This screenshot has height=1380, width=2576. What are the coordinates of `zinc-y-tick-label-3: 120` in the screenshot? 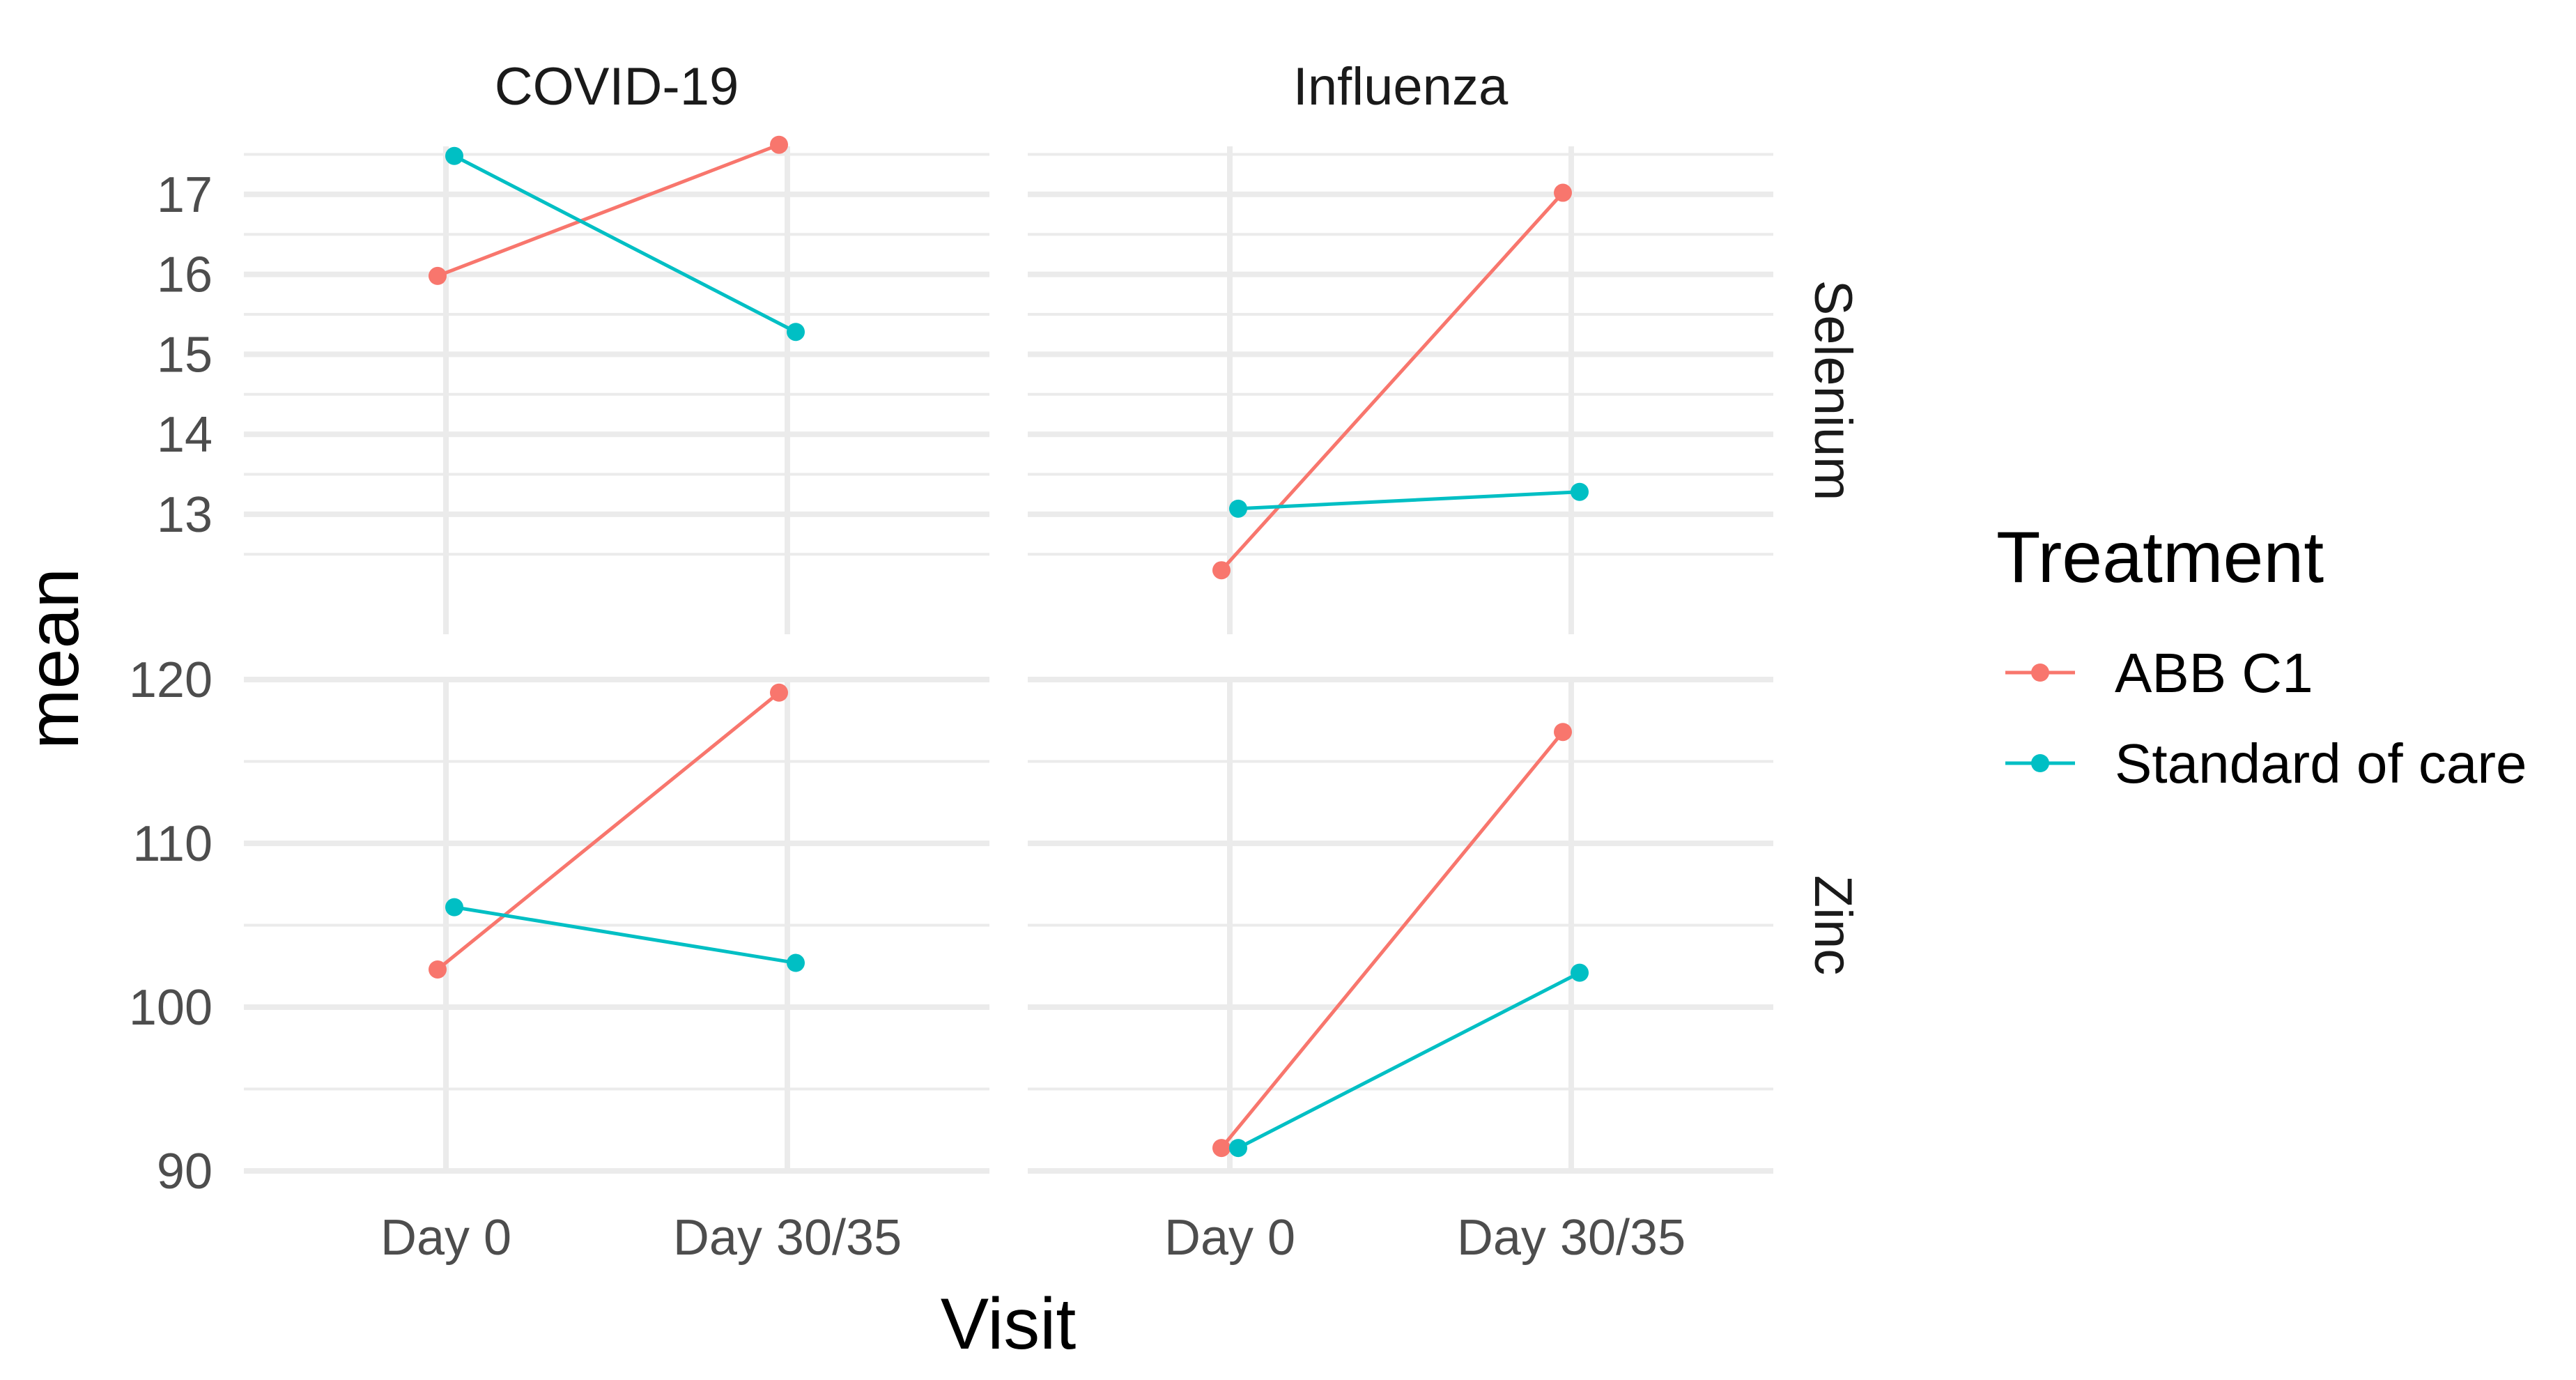 It's located at (171, 680).